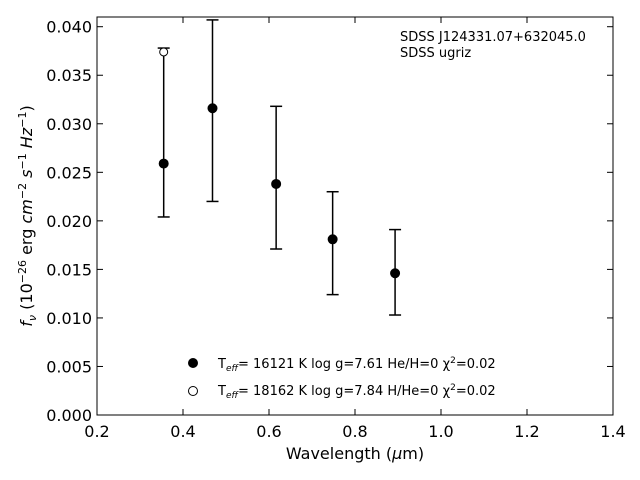 The height and width of the screenshot is (480, 640). I want to click on x-tick-label: 0.4, so click(182, 431).